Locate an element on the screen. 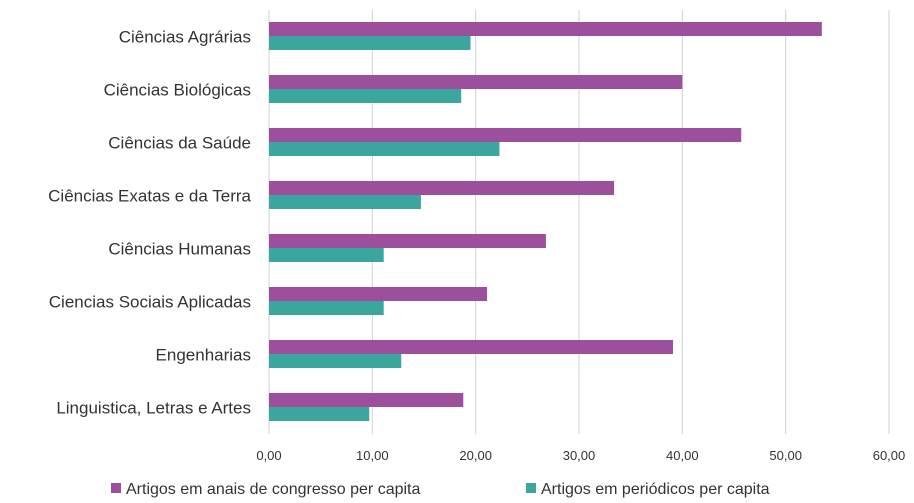 Image resolution: width=914 pixels, height=503 pixels. category-label: Ciências Agrárias is located at coordinates (185, 37).